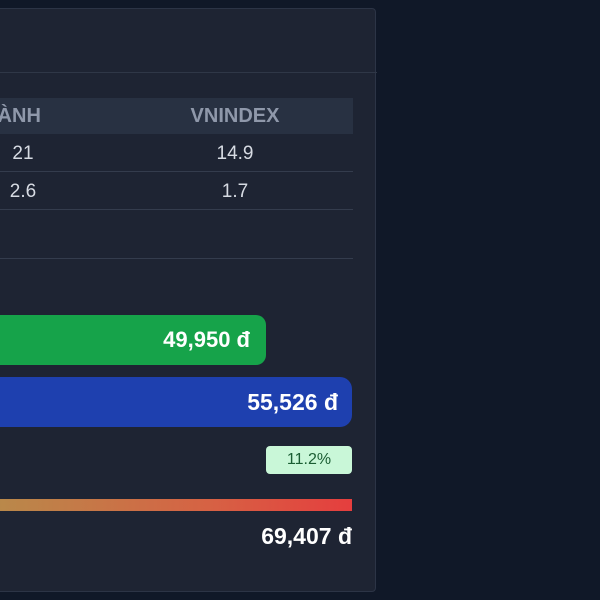 Image resolution: width=600 pixels, height=600 pixels. What do you see at coordinates (309, 460) in the screenshot?
I see `upside-badge: 11.2%` at bounding box center [309, 460].